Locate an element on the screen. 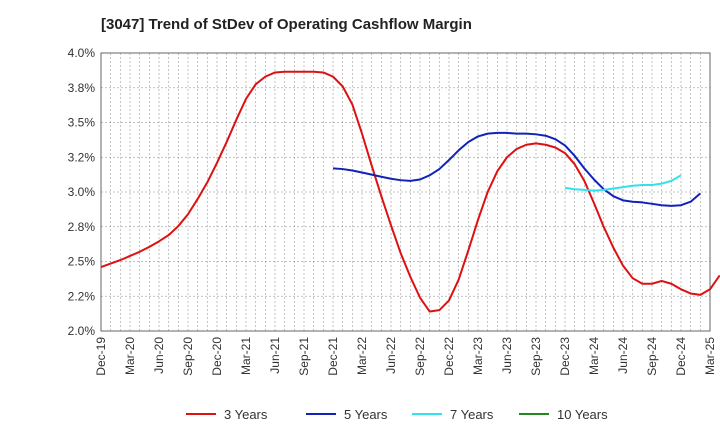  x-tick-label: Sep-23 is located at coordinates (536, 356).